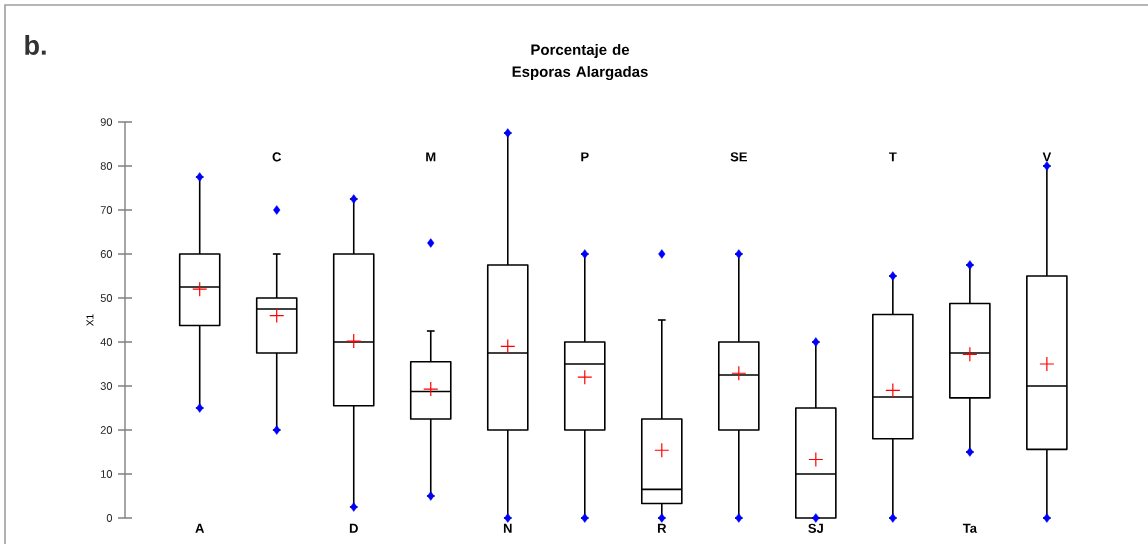 Image resolution: width=1148 pixels, height=544 pixels. I want to click on y-tick-label: 10, so click(107, 474).